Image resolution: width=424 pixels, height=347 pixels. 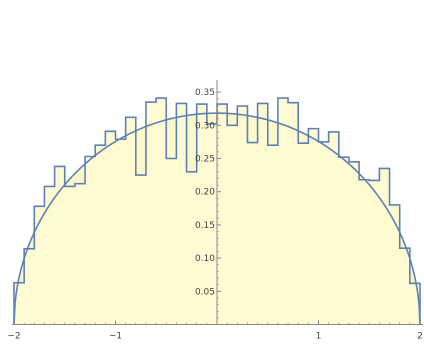 What do you see at coordinates (205, 292) in the screenshot?
I see `y-tick-label: 0.05` at bounding box center [205, 292].